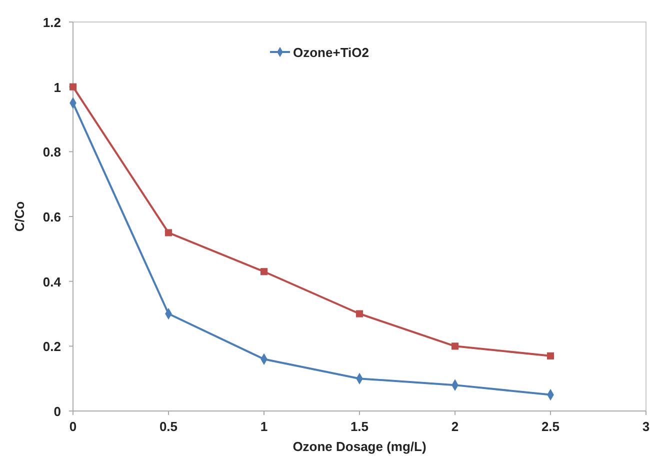 The height and width of the screenshot is (459, 650). Describe the element at coordinates (359, 426) in the screenshot. I see `x-tick-label: 1.5` at that location.